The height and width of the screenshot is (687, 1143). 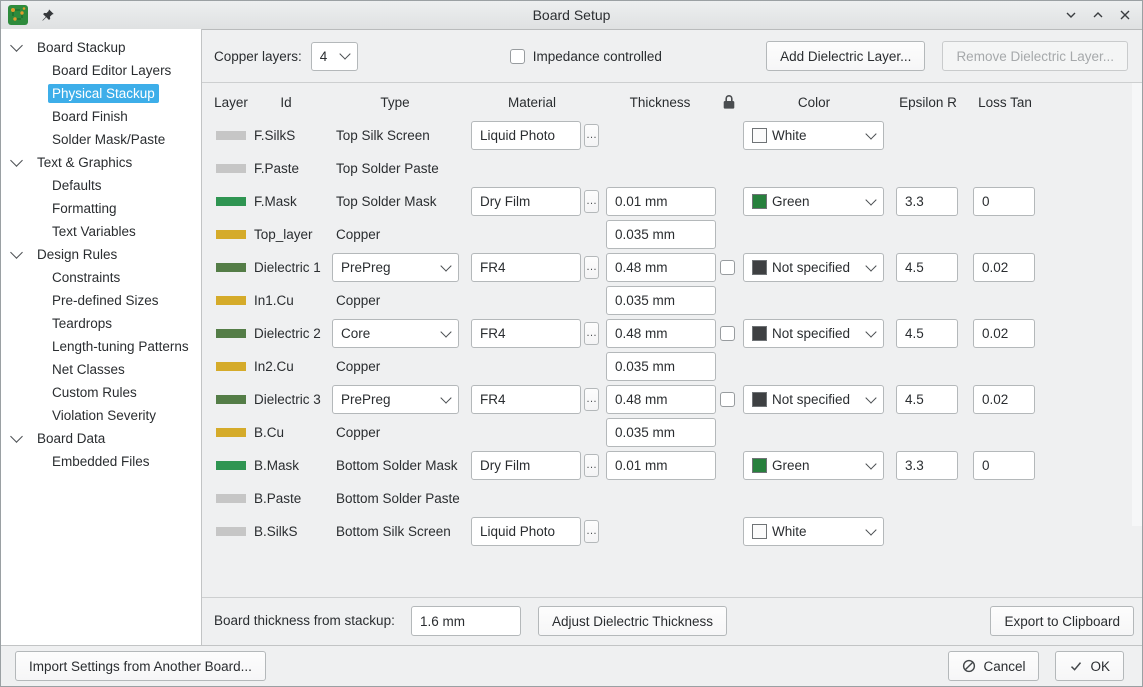 What do you see at coordinates (101, 323) in the screenshot?
I see `sidebar-item-teardrops: Teardrops` at bounding box center [101, 323].